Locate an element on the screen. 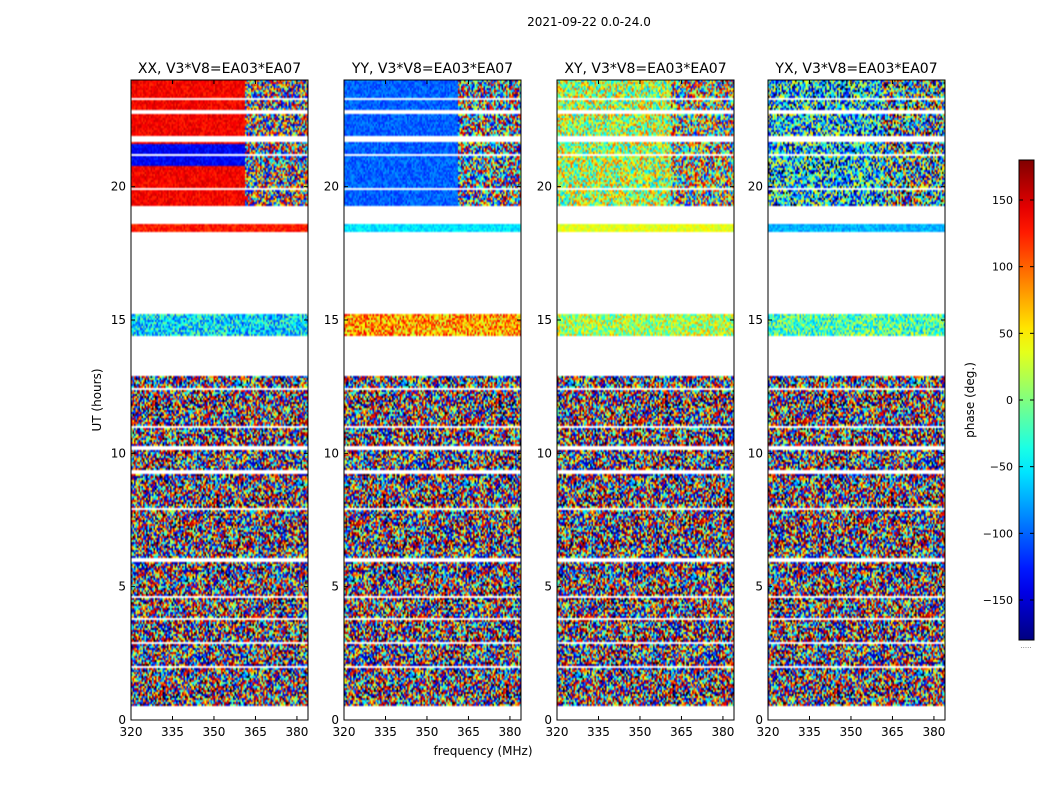  panel-title: YX, V3*V8=EA03*EA07 is located at coordinates (855, 69).